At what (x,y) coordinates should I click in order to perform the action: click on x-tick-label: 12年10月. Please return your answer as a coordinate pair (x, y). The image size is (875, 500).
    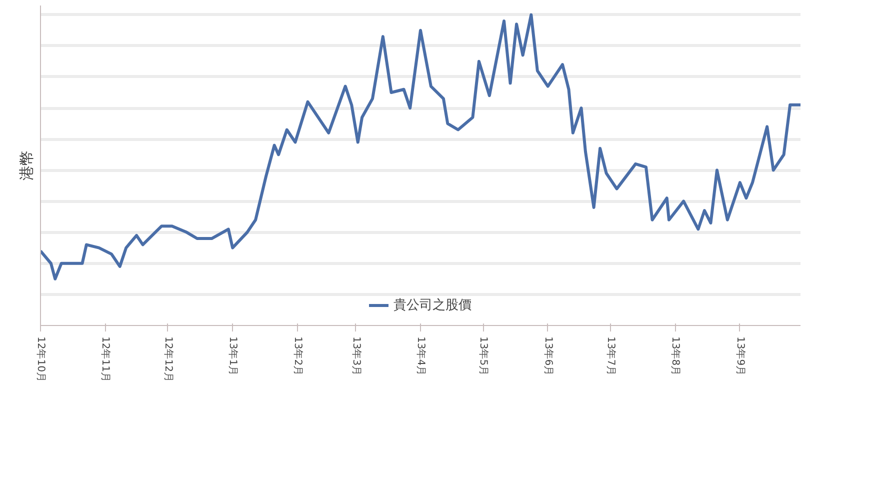
    Looking at the image, I should click on (41, 359).